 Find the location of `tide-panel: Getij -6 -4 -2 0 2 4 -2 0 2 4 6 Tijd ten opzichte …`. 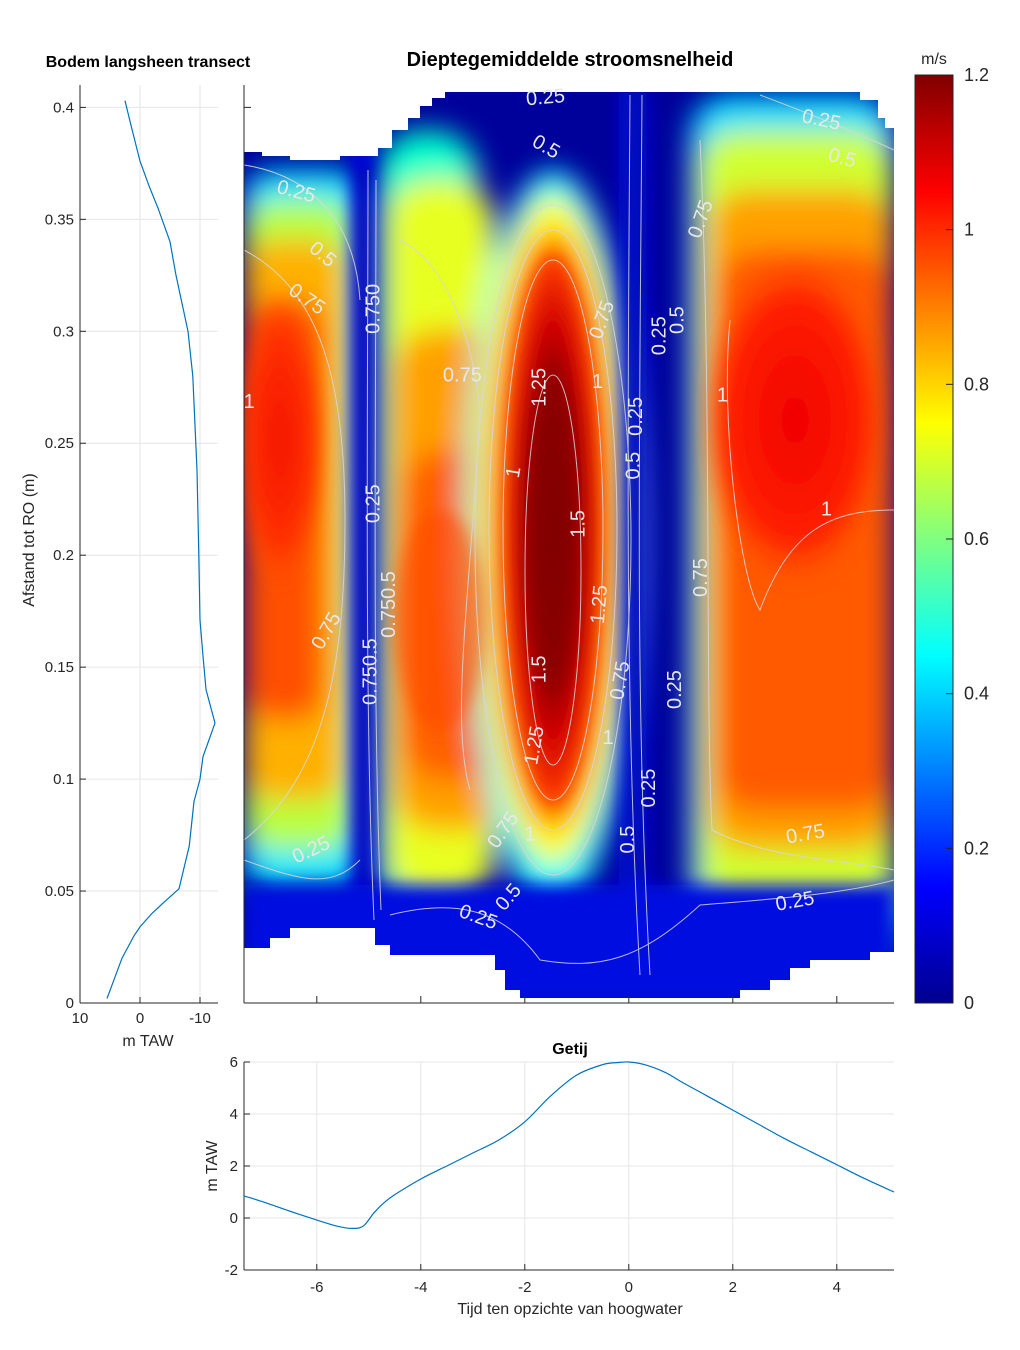

tide-panel: Getij -6 -4 -2 0 2 4 -2 0 2 4 6 Tijd ten opzichte … is located at coordinates (549, 1179).